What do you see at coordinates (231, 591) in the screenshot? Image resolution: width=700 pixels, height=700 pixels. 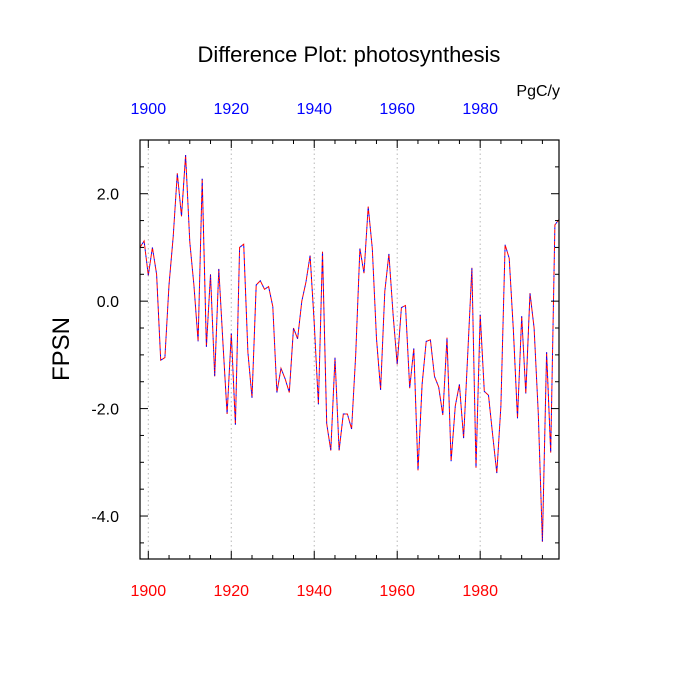 I see `x-tick-label-bottom: 1920` at bounding box center [231, 591].